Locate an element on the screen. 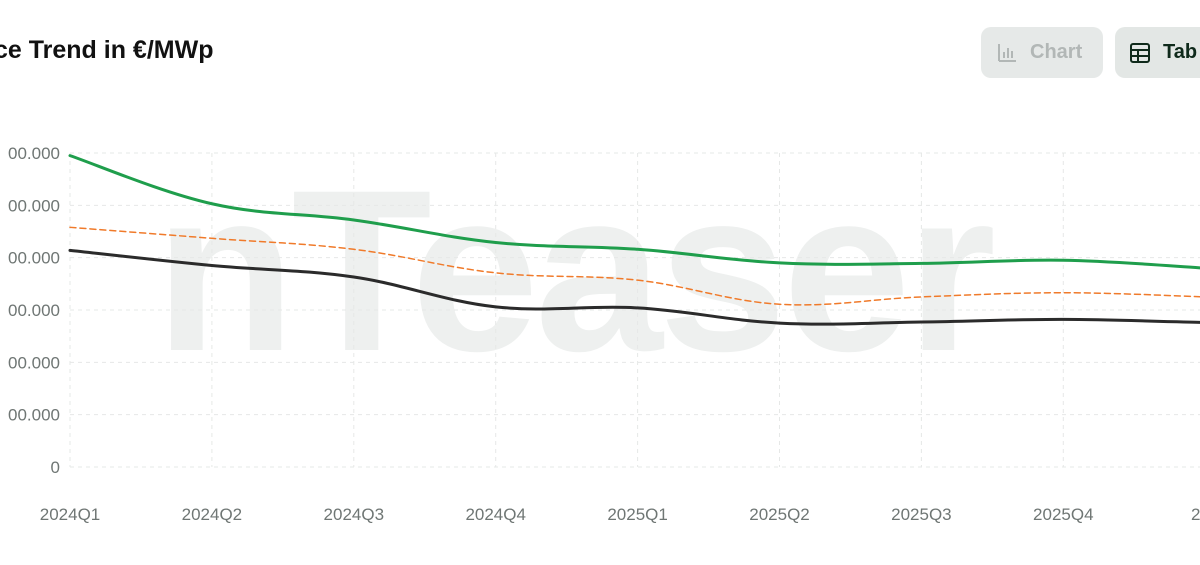 The height and width of the screenshot is (565, 1200). y-tick-label: 0 is located at coordinates (55, 467).